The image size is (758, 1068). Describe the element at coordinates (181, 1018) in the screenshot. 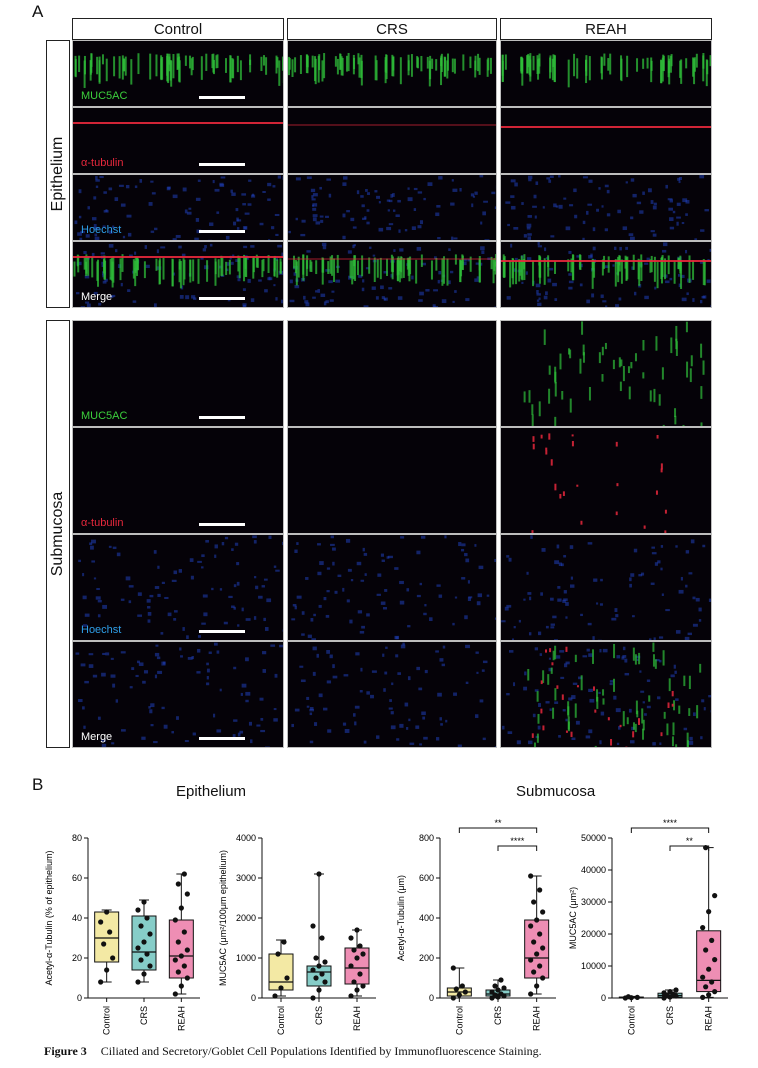

I see `x-tick-label-0-2: REAH` at that location.